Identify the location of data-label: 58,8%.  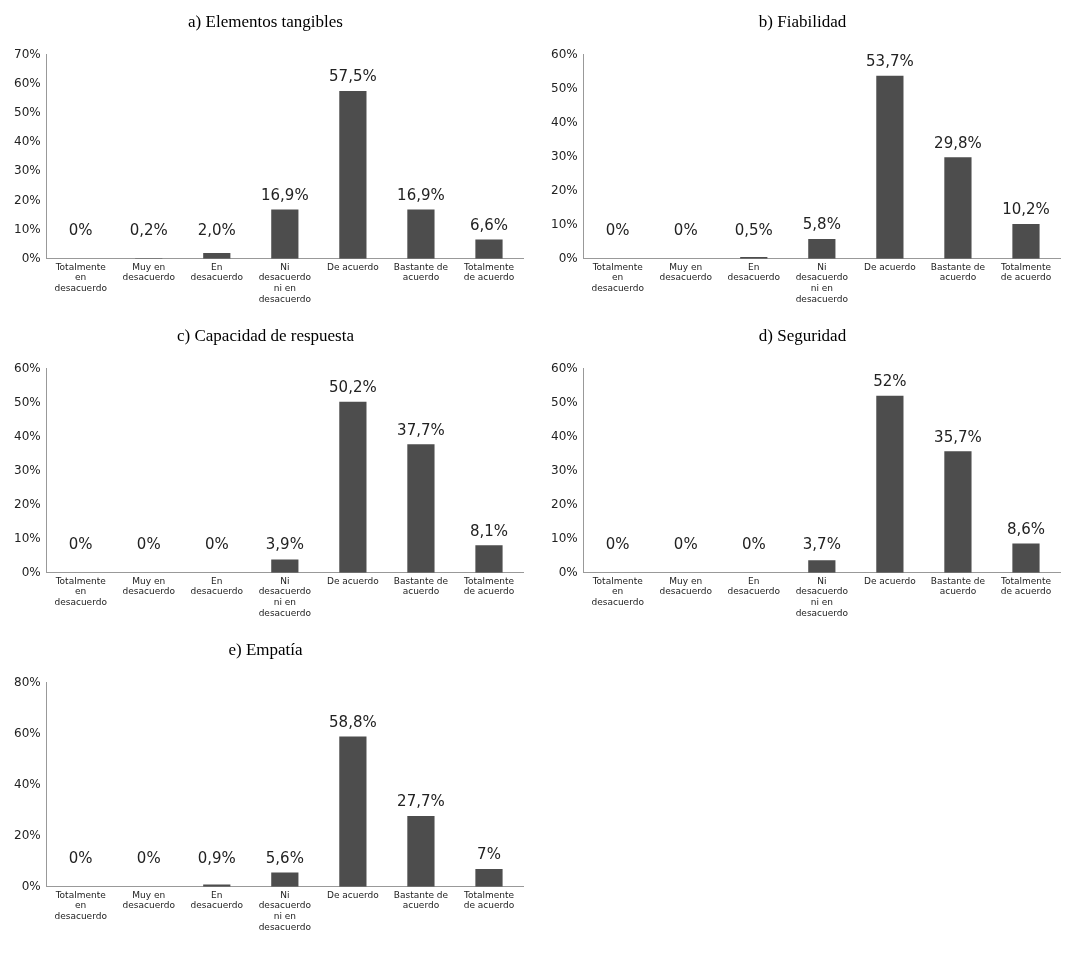
(353, 721).